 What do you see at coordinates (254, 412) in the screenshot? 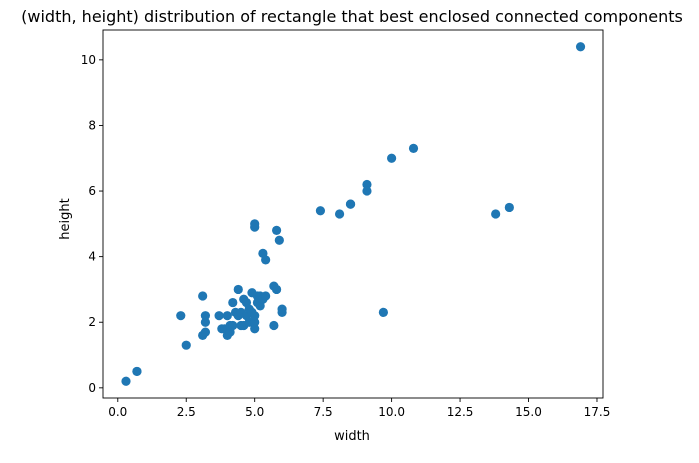
I see `x-tick-label: 5.0` at bounding box center [254, 412].